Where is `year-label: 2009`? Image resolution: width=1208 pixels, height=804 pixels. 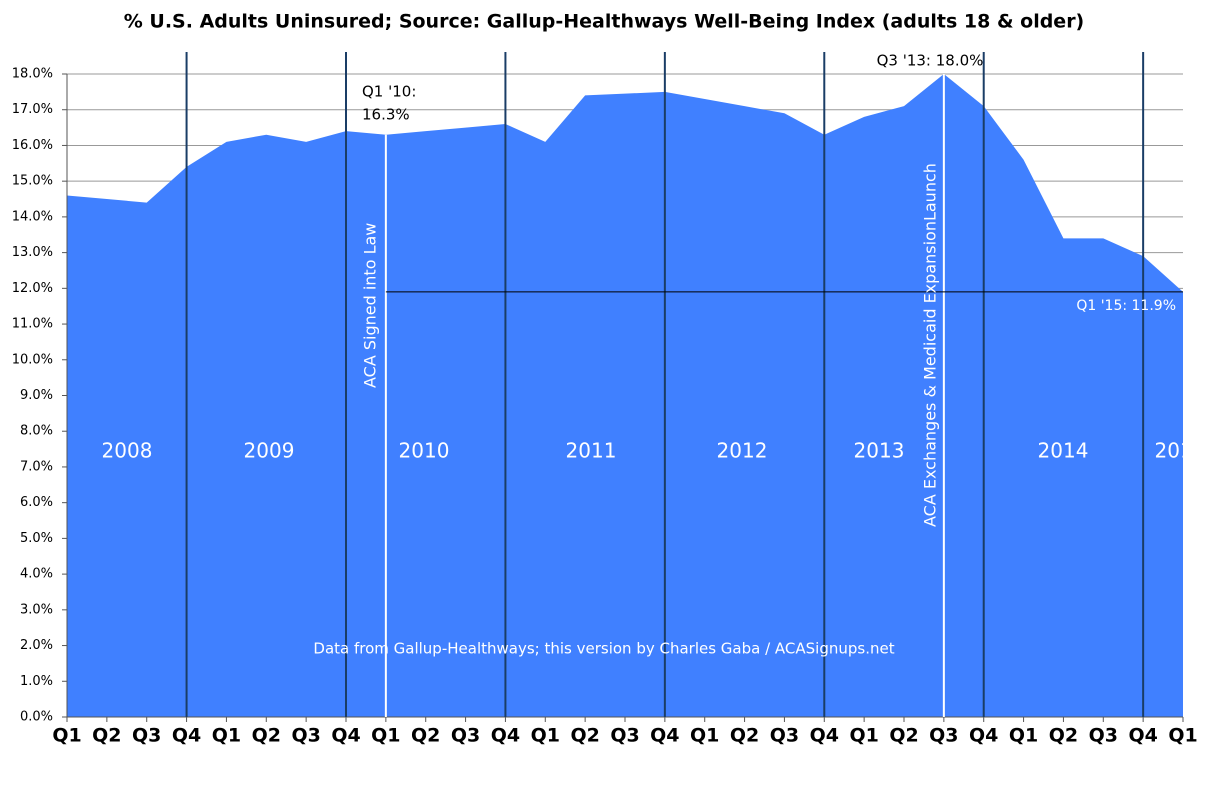 year-label: 2009 is located at coordinates (269, 451).